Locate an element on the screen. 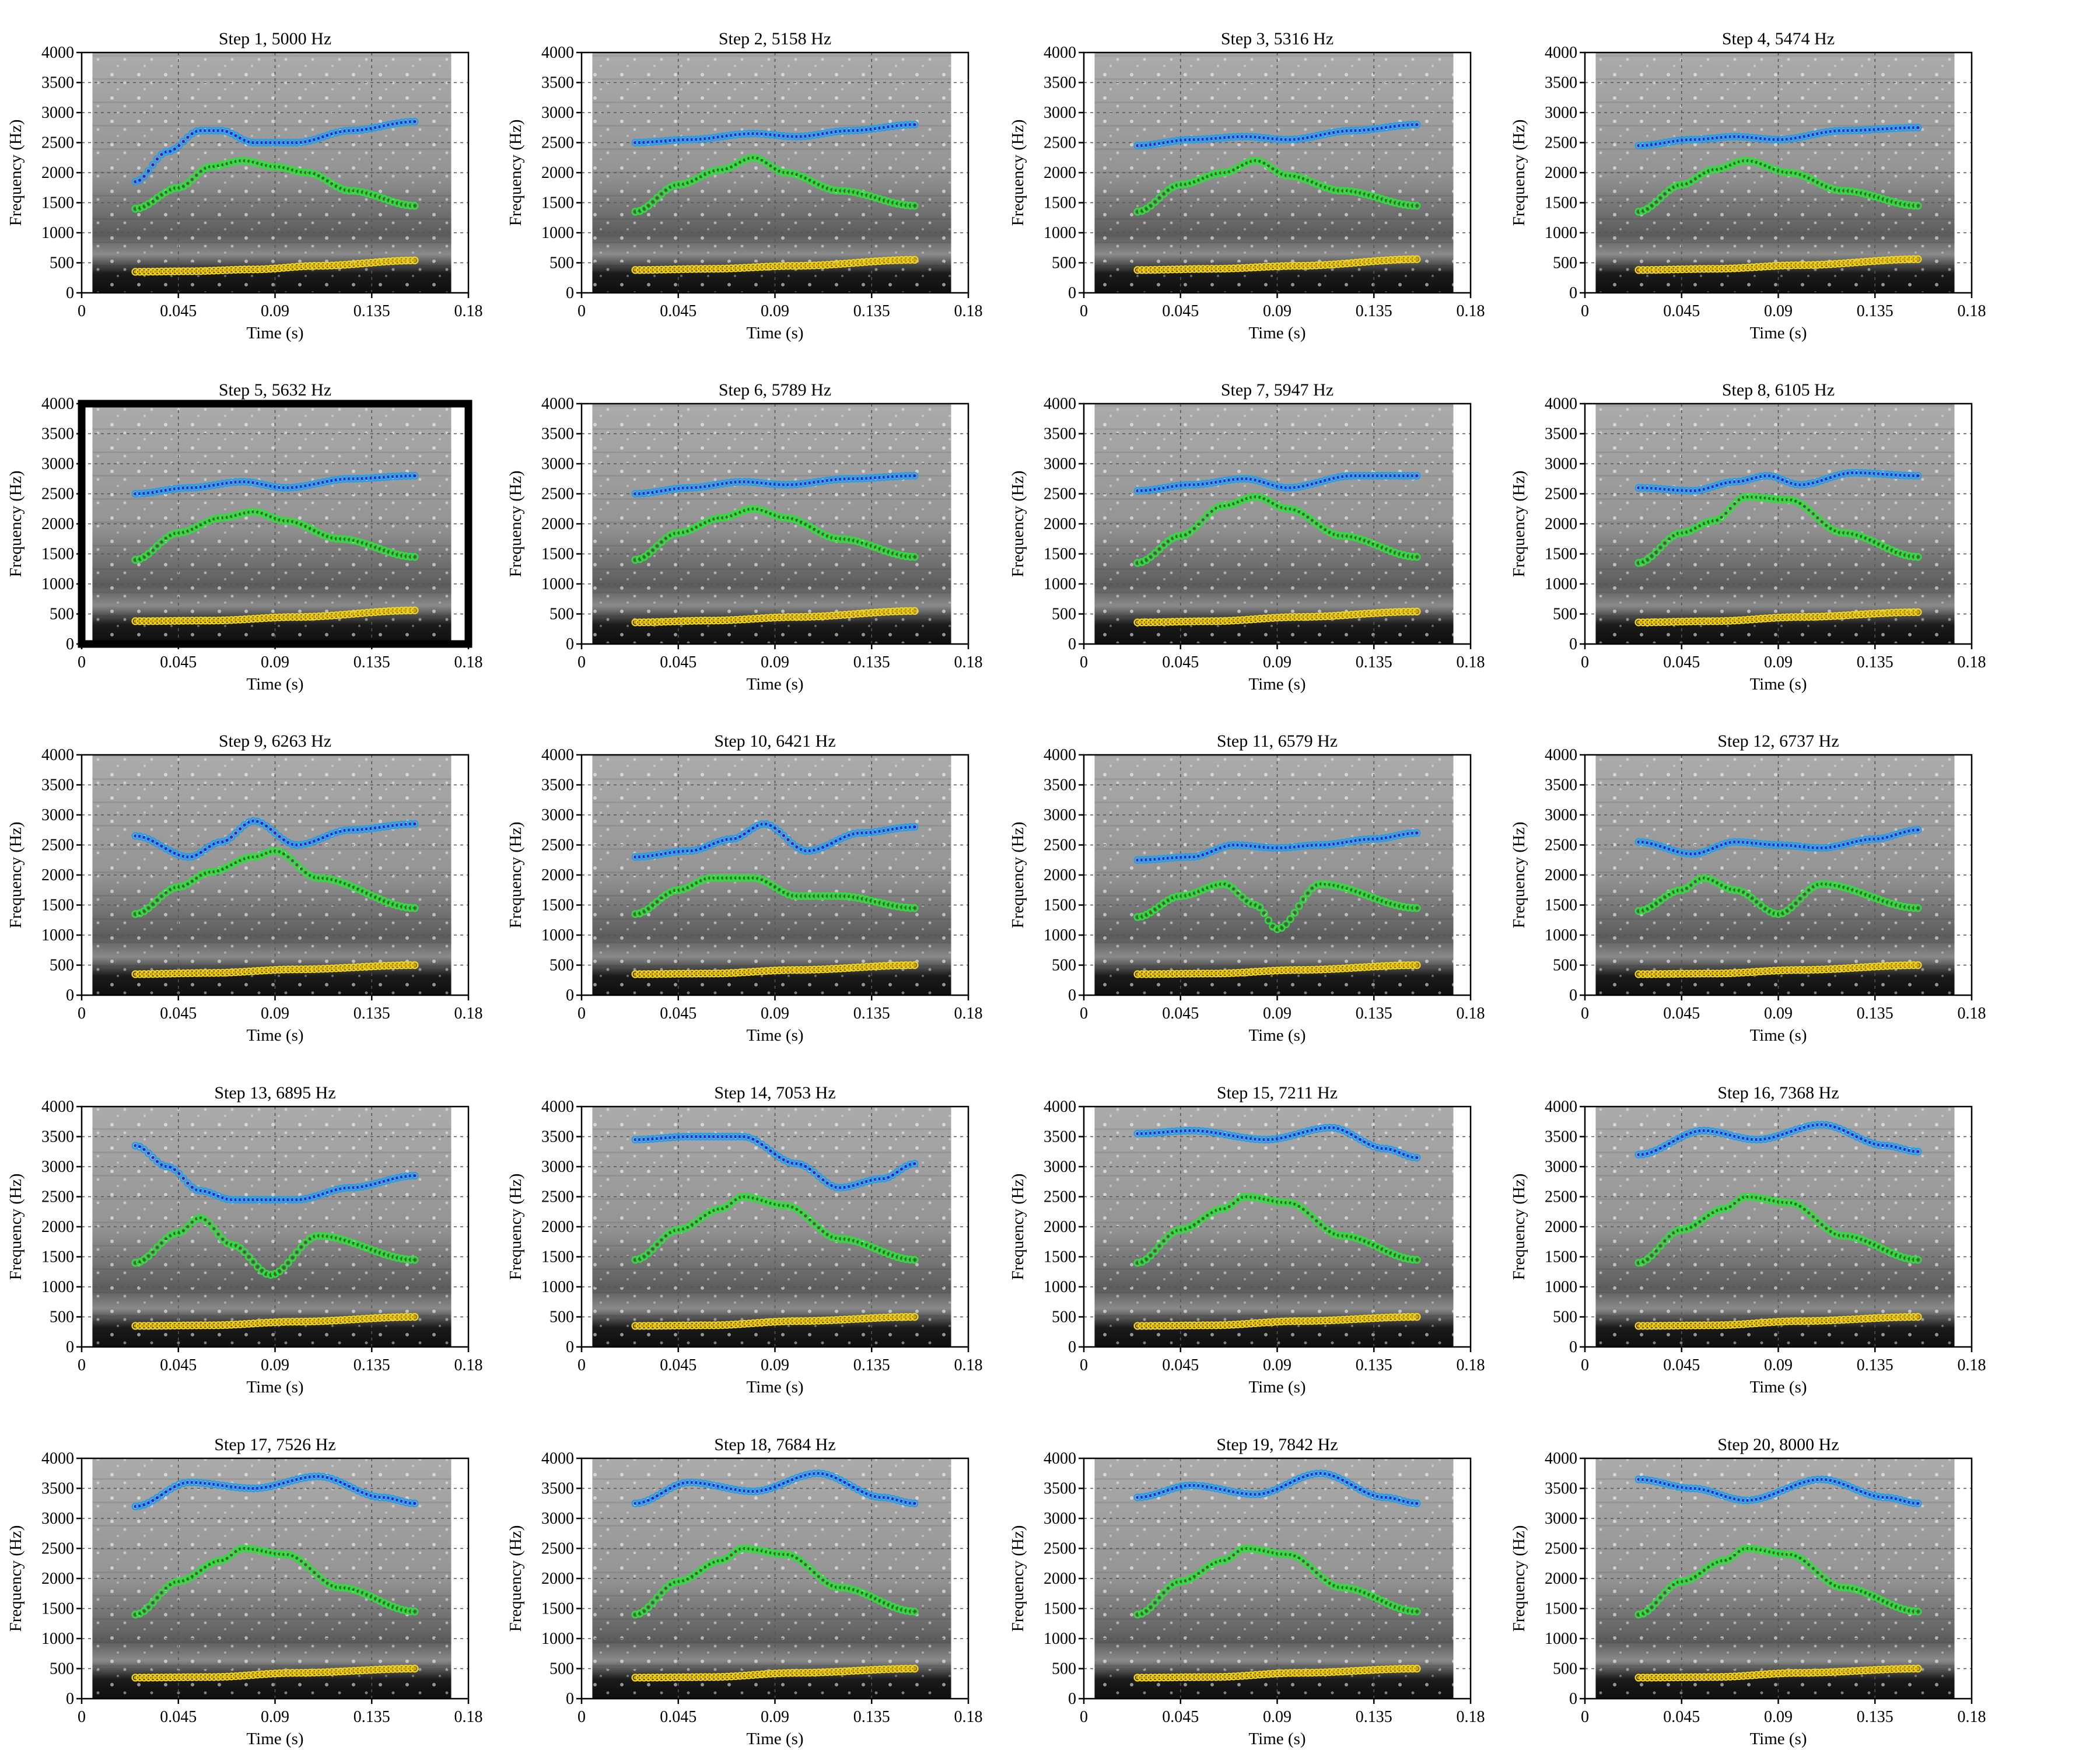 The width and height of the screenshot is (2100, 1750). x-tick-label: 0 is located at coordinates (82, 1014).